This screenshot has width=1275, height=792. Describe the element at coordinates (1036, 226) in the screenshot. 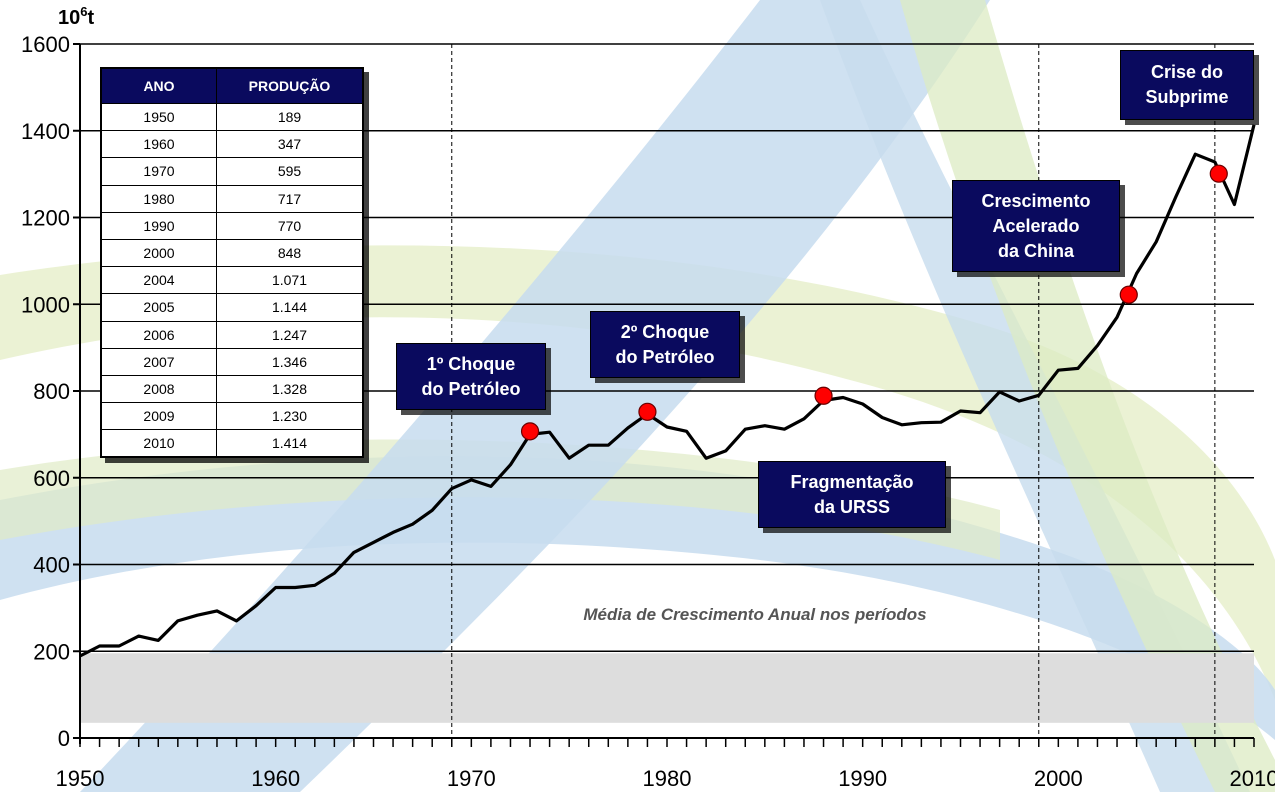

I see `annotation-china-growth: Crescimento Acelerado da China` at that location.